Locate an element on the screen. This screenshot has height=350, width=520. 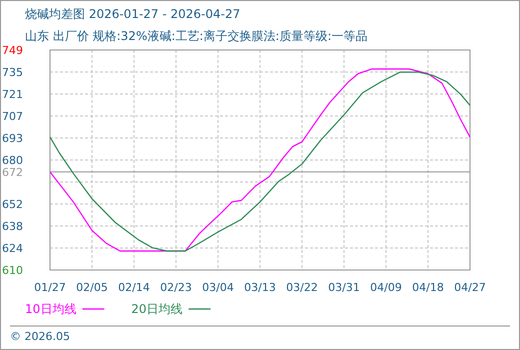
y-tick-label: 693 is located at coordinates (12, 138).